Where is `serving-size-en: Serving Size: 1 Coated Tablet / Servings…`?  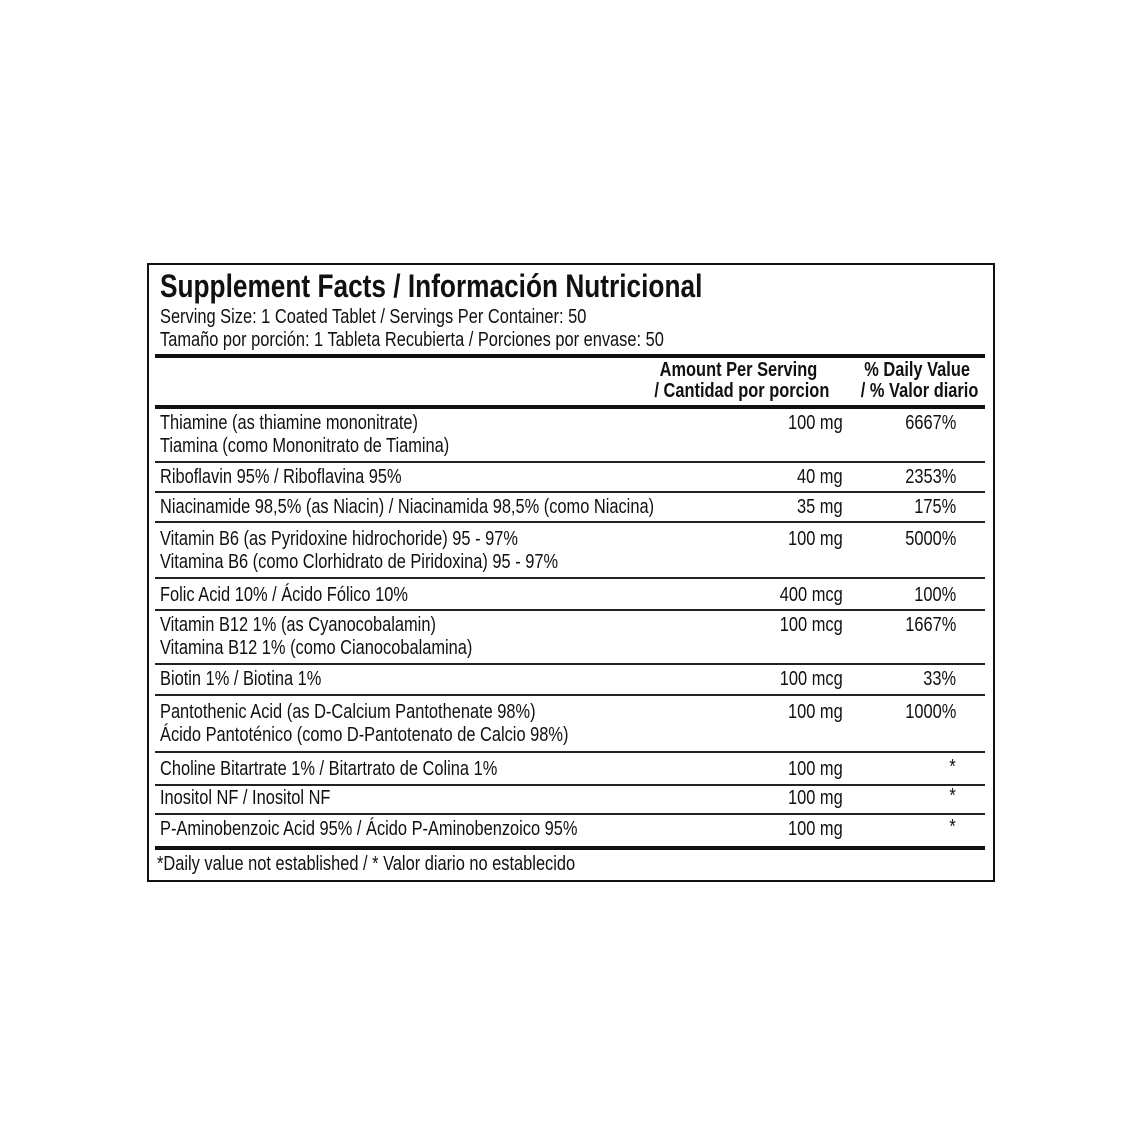 serving-size-en: Serving Size: 1 Coated Tablet / Servings… is located at coordinates (373, 317).